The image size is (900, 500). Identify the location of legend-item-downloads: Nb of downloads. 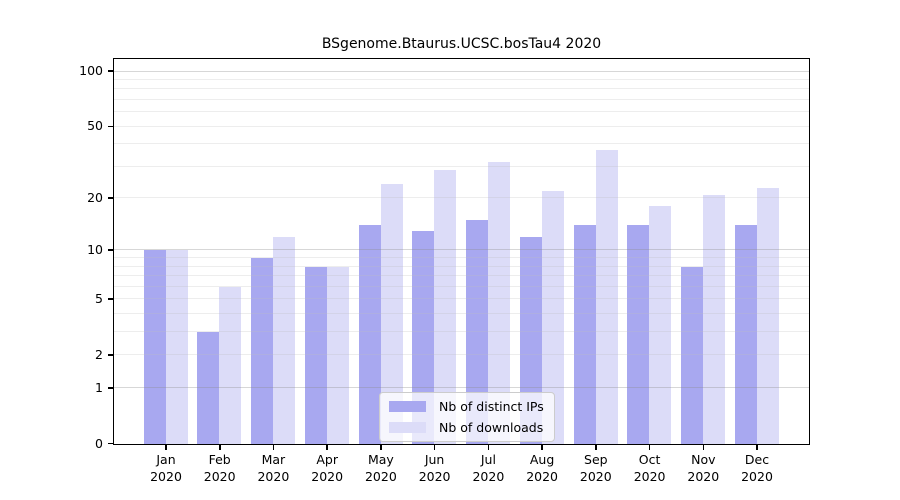
(466, 427).